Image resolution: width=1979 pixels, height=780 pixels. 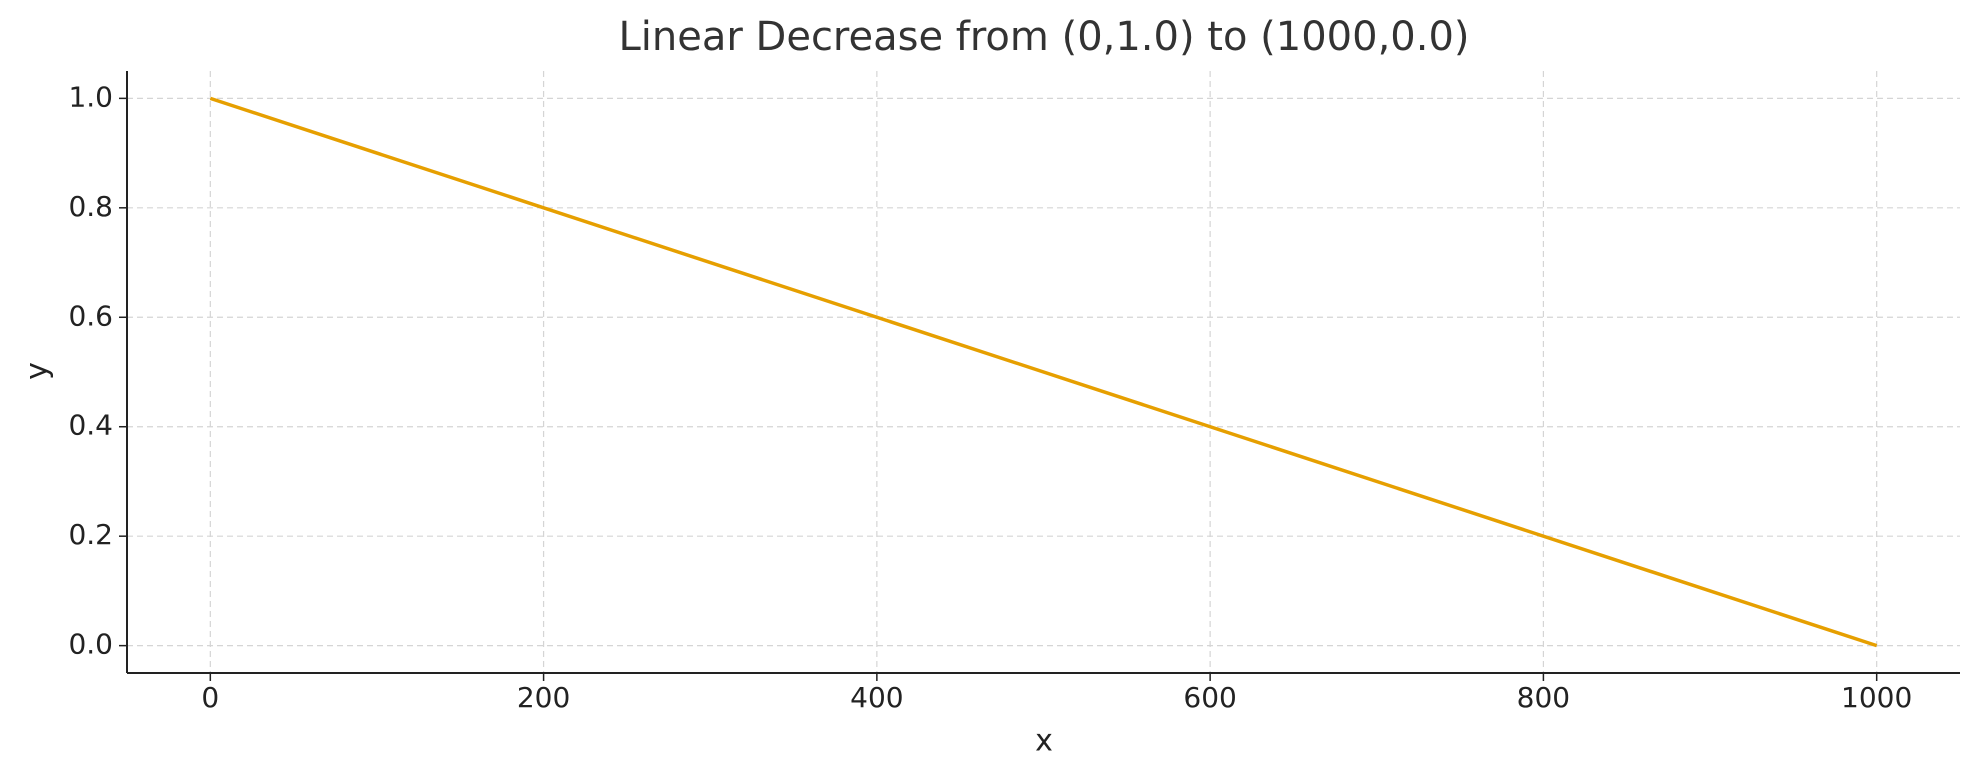 I want to click on x-tick-label: 1000, so click(x=1876, y=697).